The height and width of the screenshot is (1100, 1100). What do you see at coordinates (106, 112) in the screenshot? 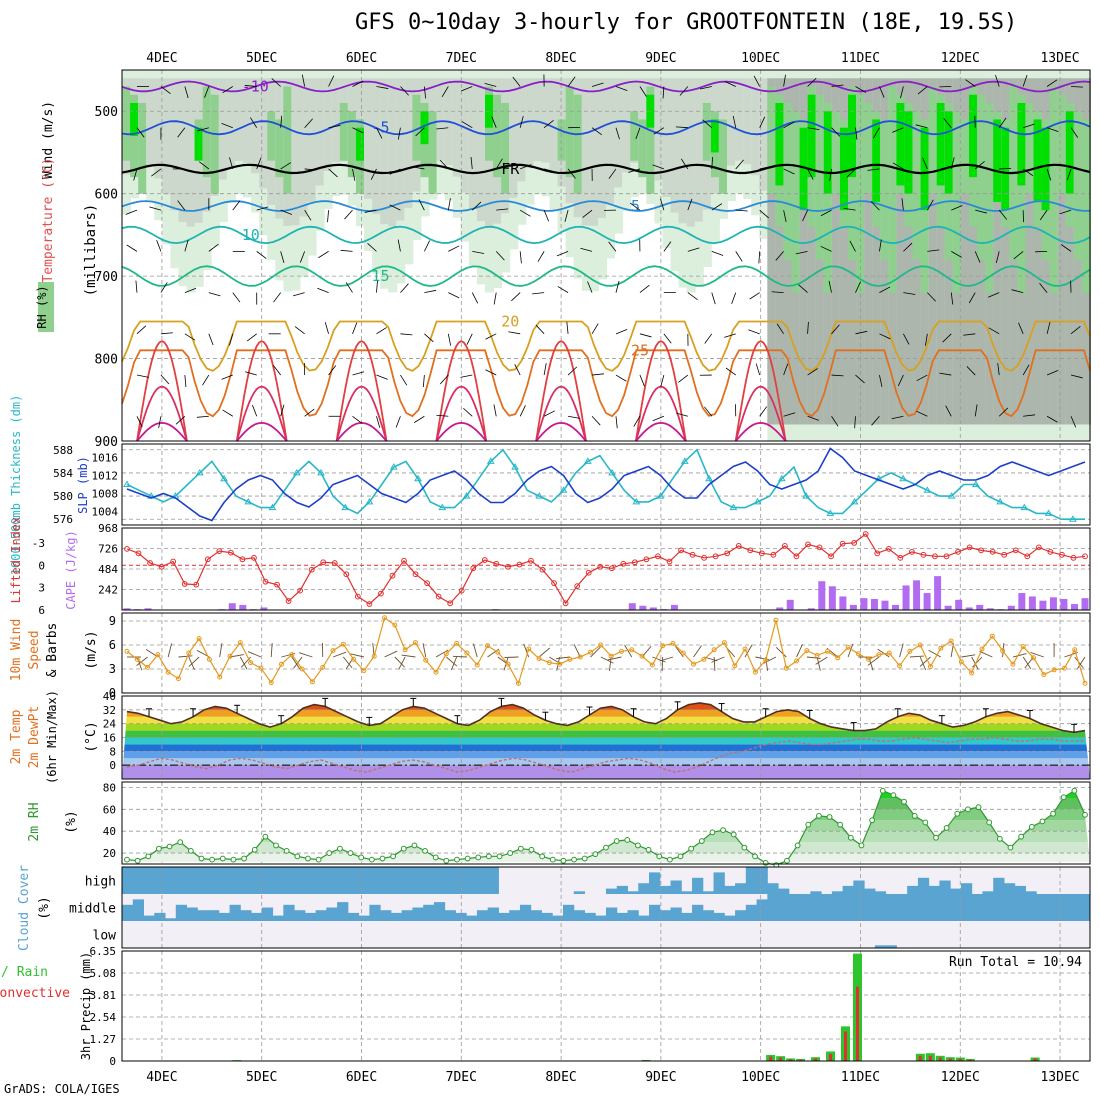
I see `pressure-tick: 500` at bounding box center [106, 112].